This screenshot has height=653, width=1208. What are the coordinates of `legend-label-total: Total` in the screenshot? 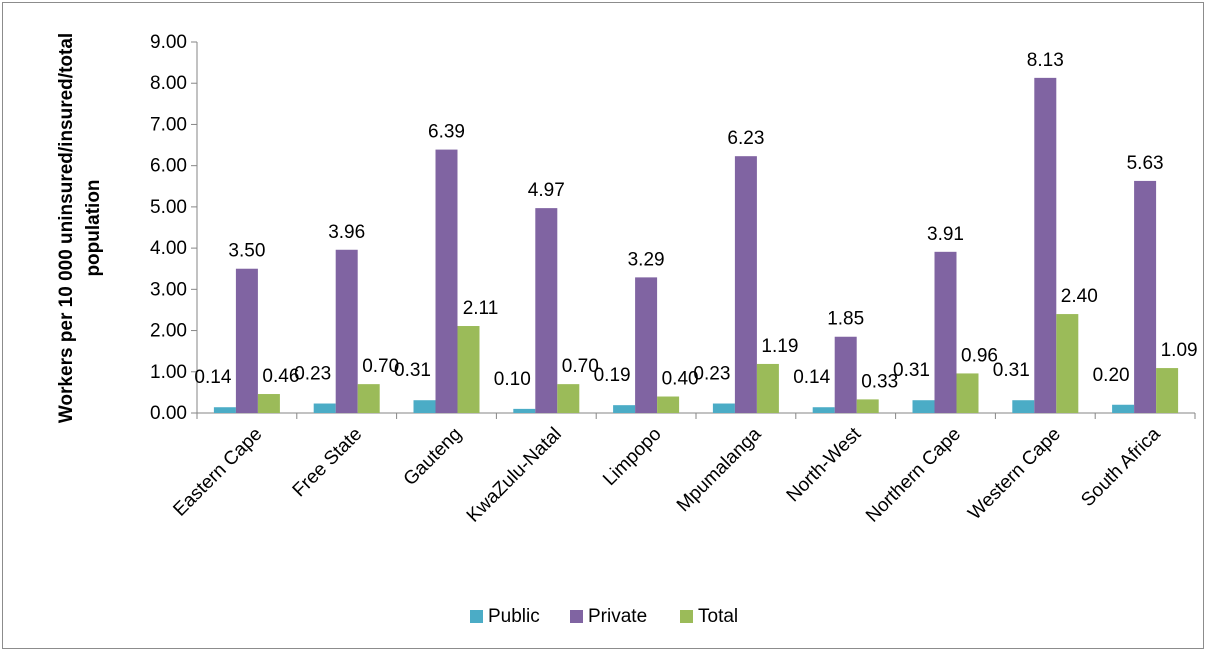 It's located at (718, 616).